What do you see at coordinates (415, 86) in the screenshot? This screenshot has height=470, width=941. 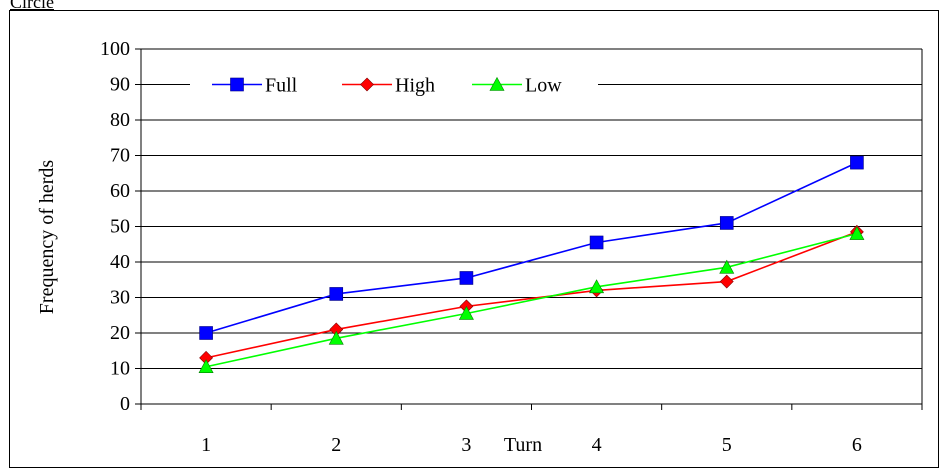 I see `legend-label-high: High` at bounding box center [415, 86].